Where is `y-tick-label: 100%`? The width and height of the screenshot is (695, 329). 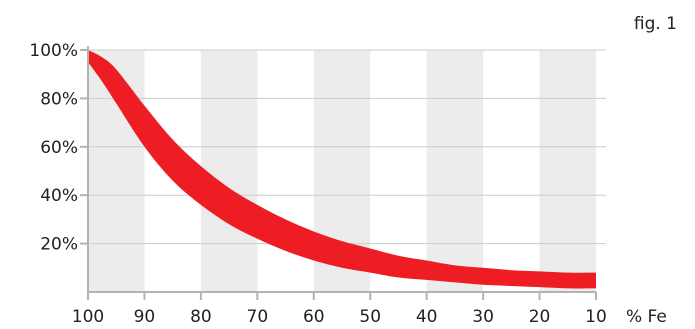
y-tick-label: 100% is located at coordinates (53, 51).